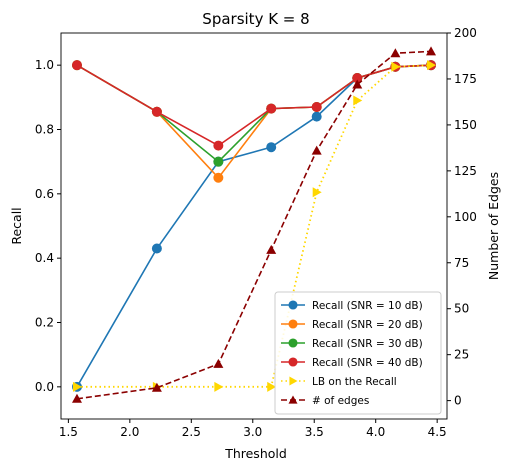 The image size is (514, 470). I want to click on y2-tick-label-1: 25, so click(461, 355).